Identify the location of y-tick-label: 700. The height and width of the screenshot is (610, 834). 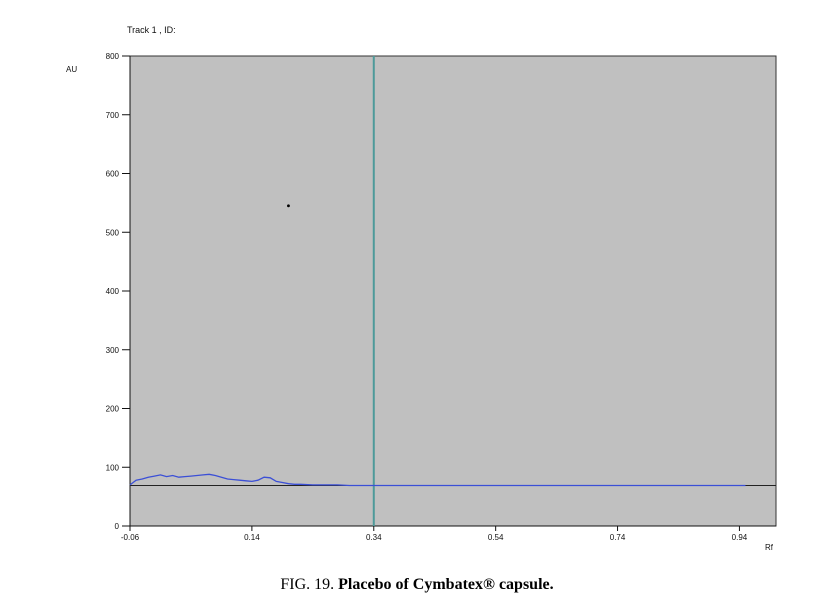
(113, 115).